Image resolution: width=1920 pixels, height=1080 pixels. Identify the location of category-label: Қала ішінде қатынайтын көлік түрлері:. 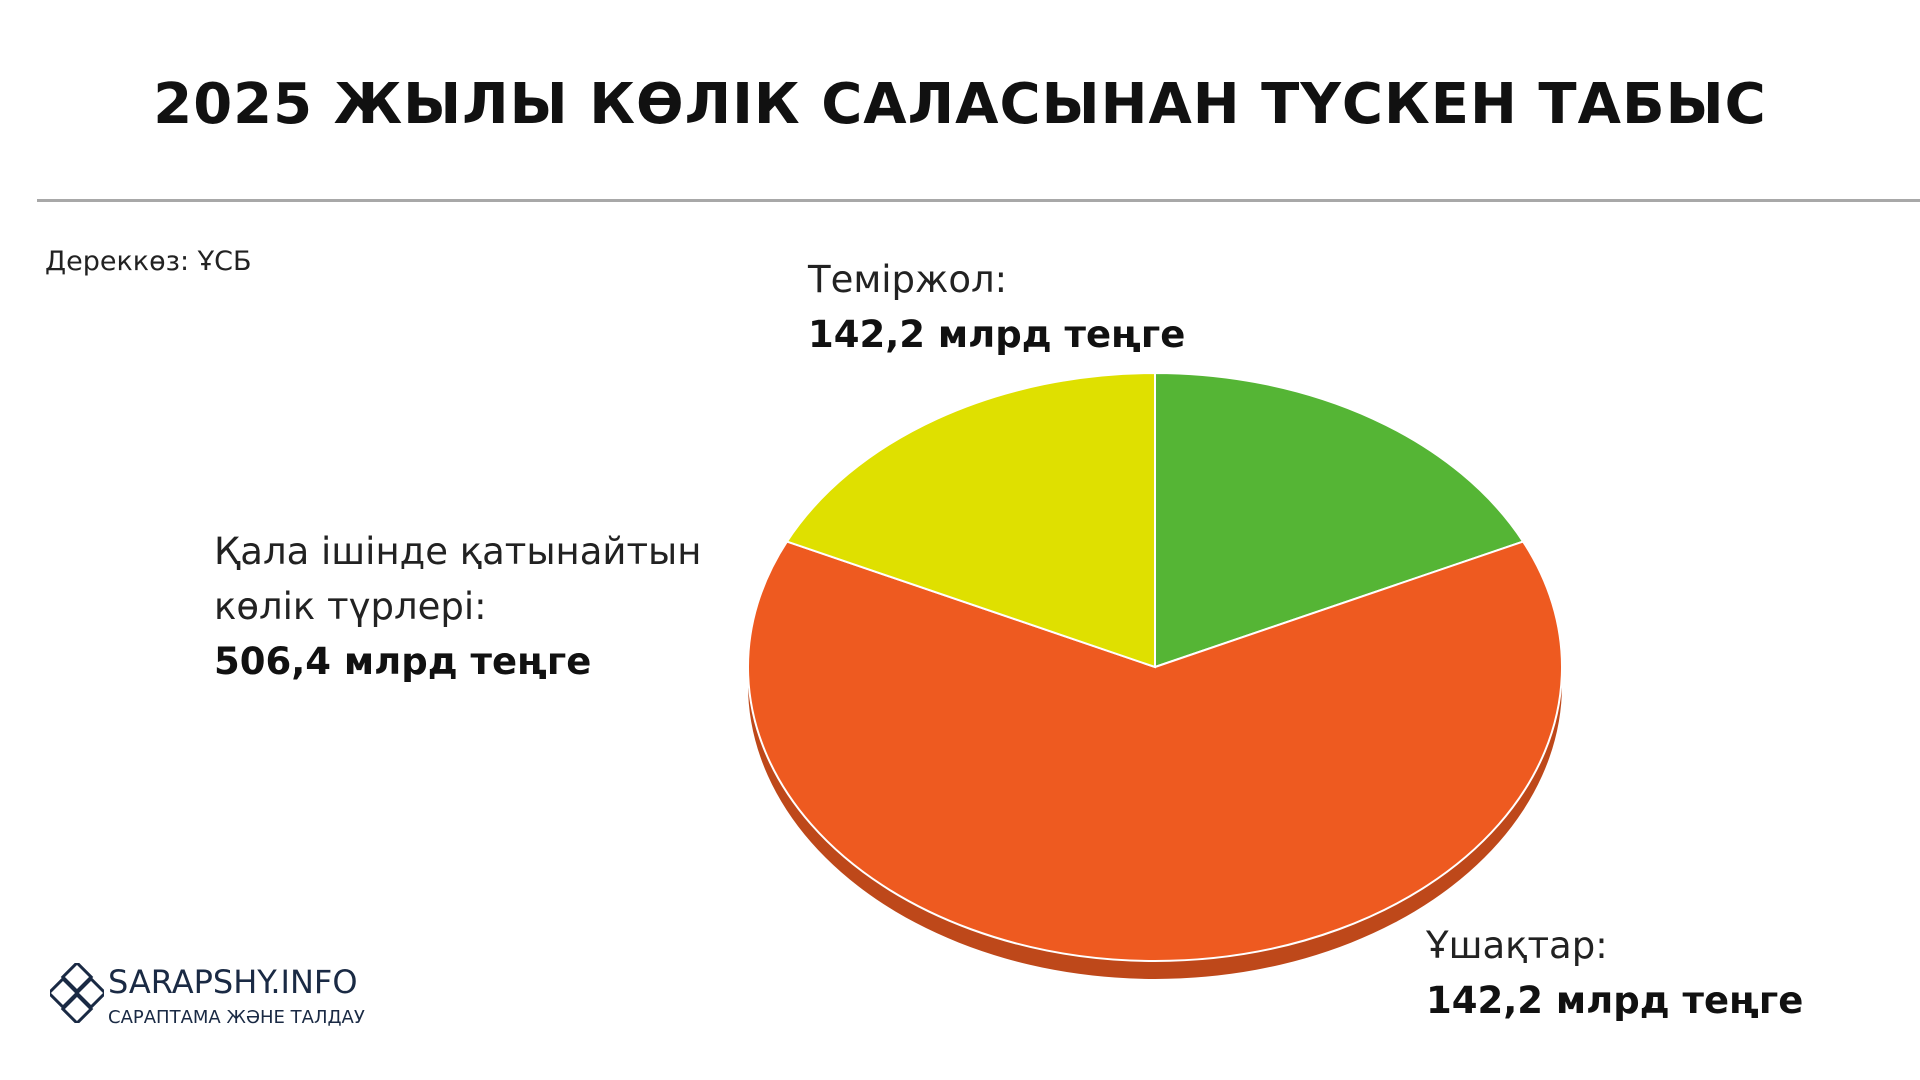
(458, 579).